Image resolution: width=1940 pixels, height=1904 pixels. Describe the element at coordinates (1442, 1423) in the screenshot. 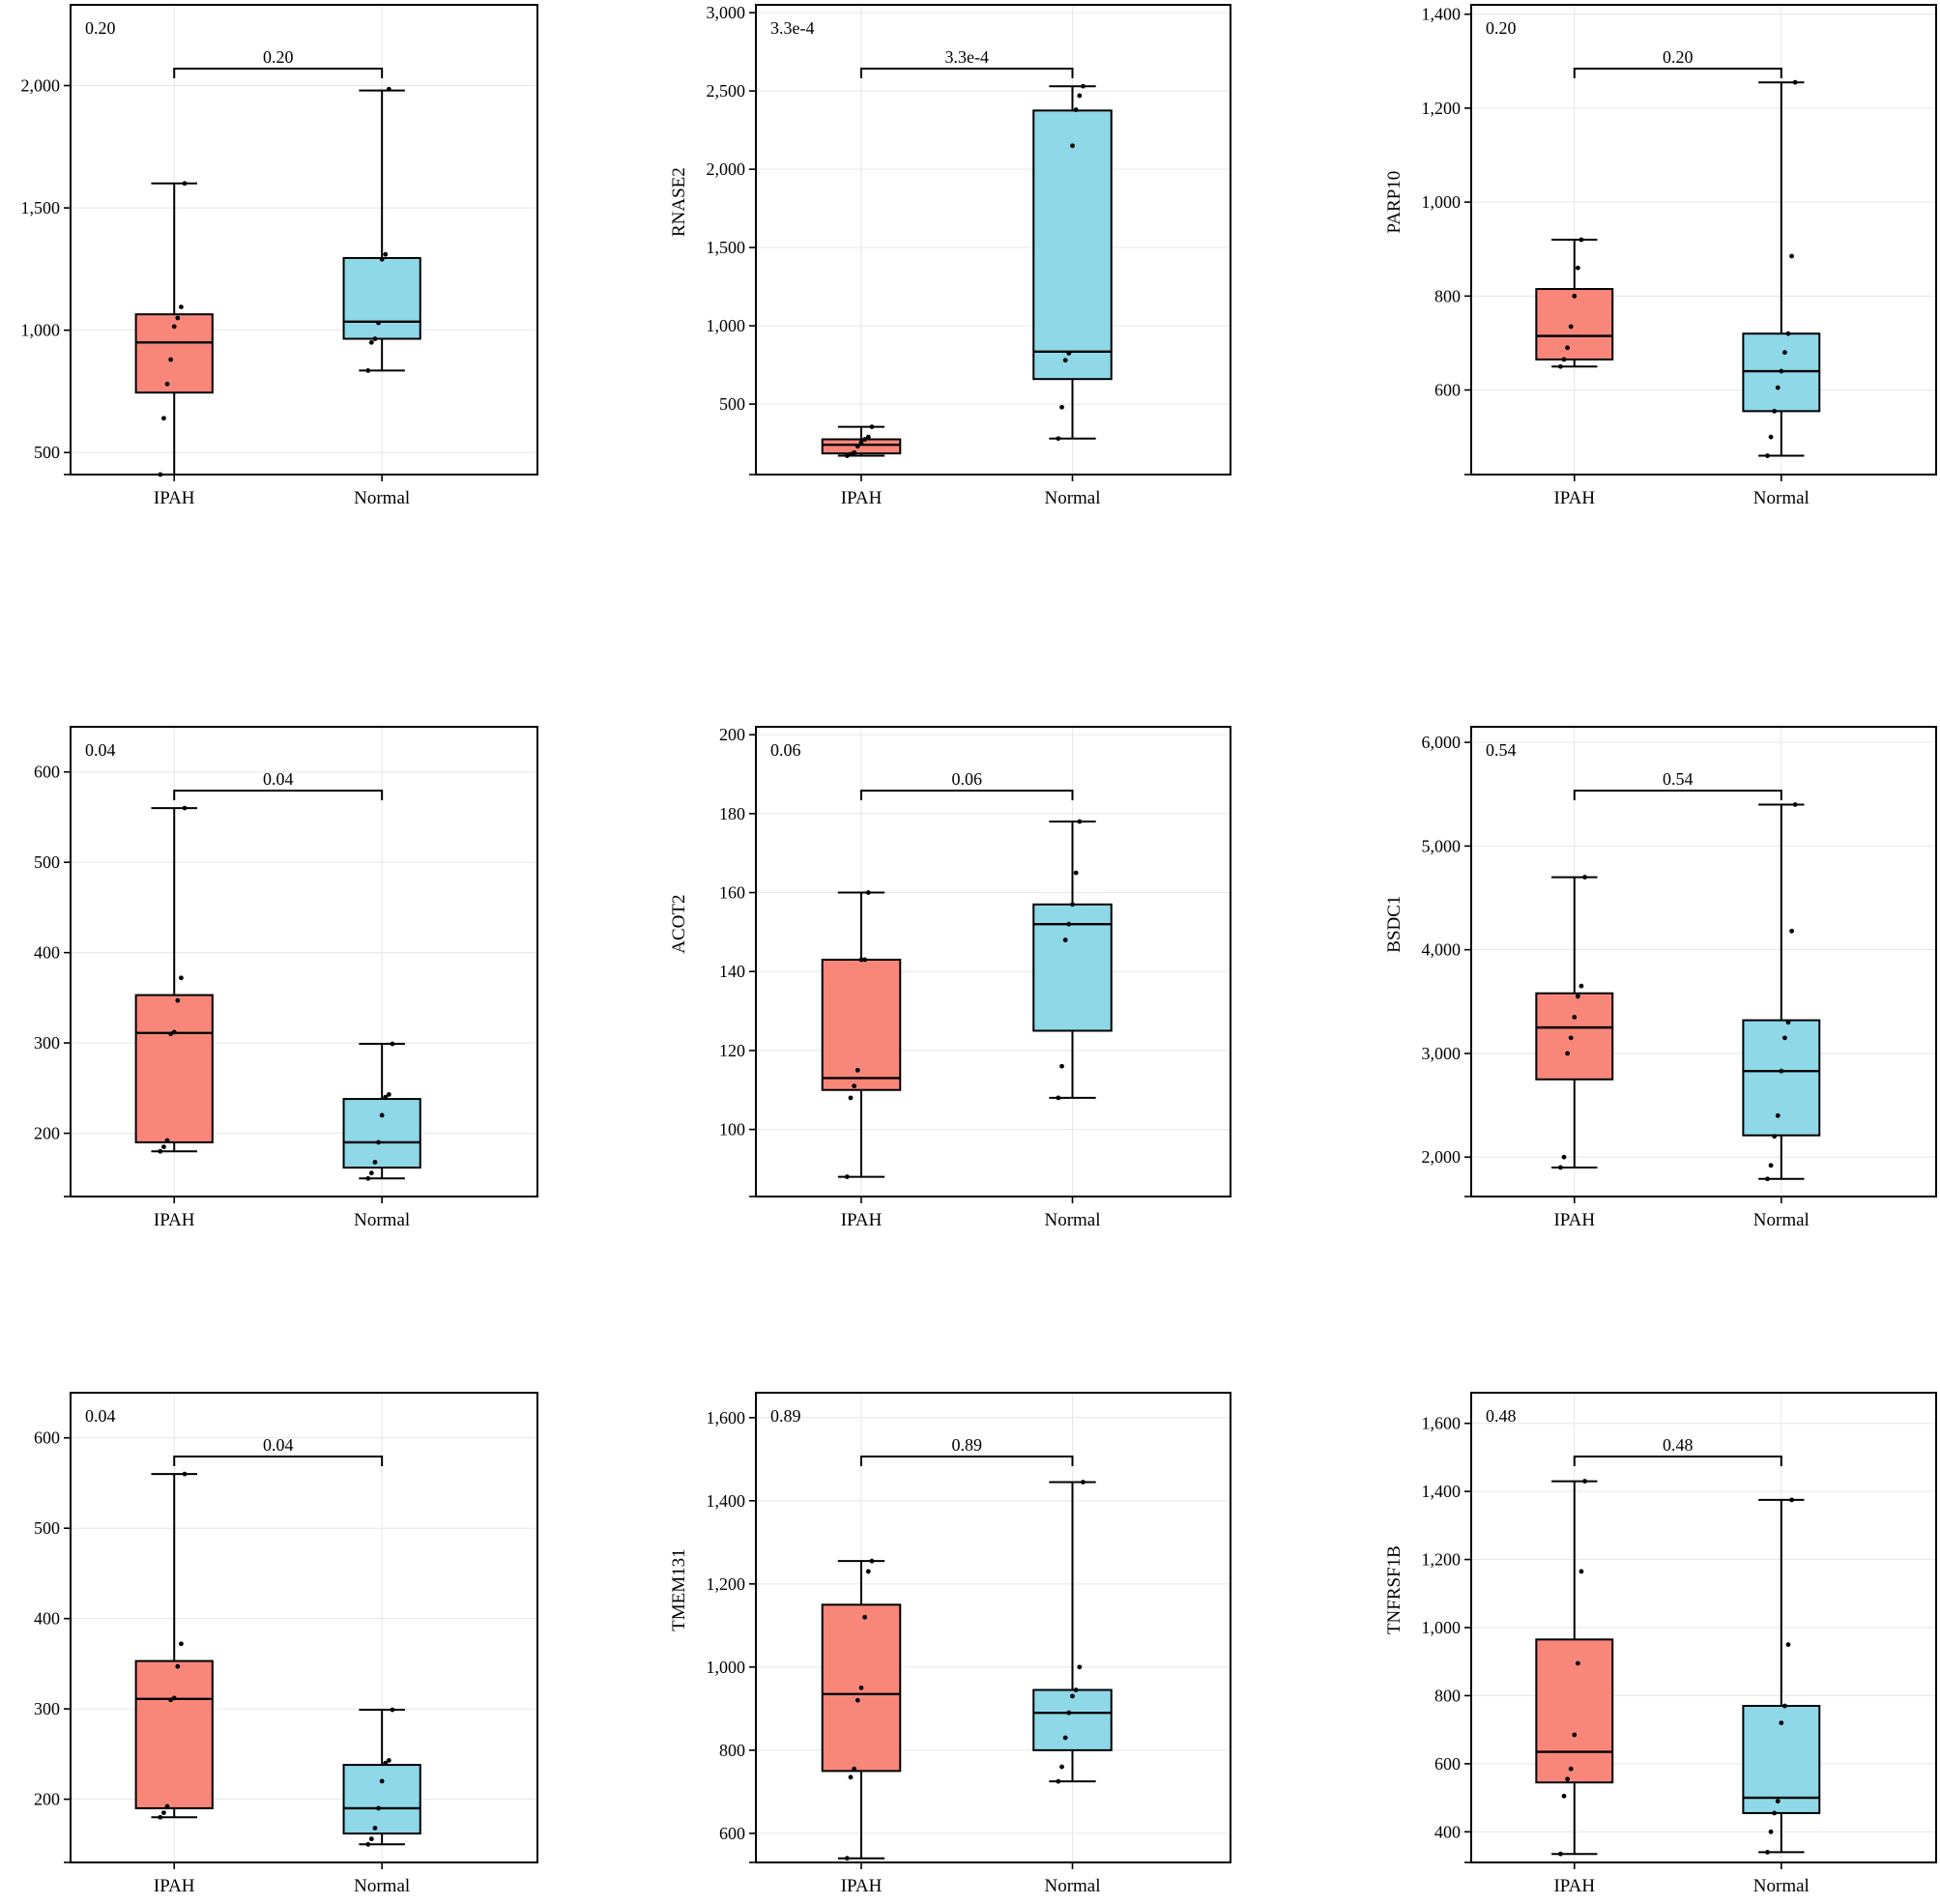

I see `y-tick-label: 1,600` at that location.